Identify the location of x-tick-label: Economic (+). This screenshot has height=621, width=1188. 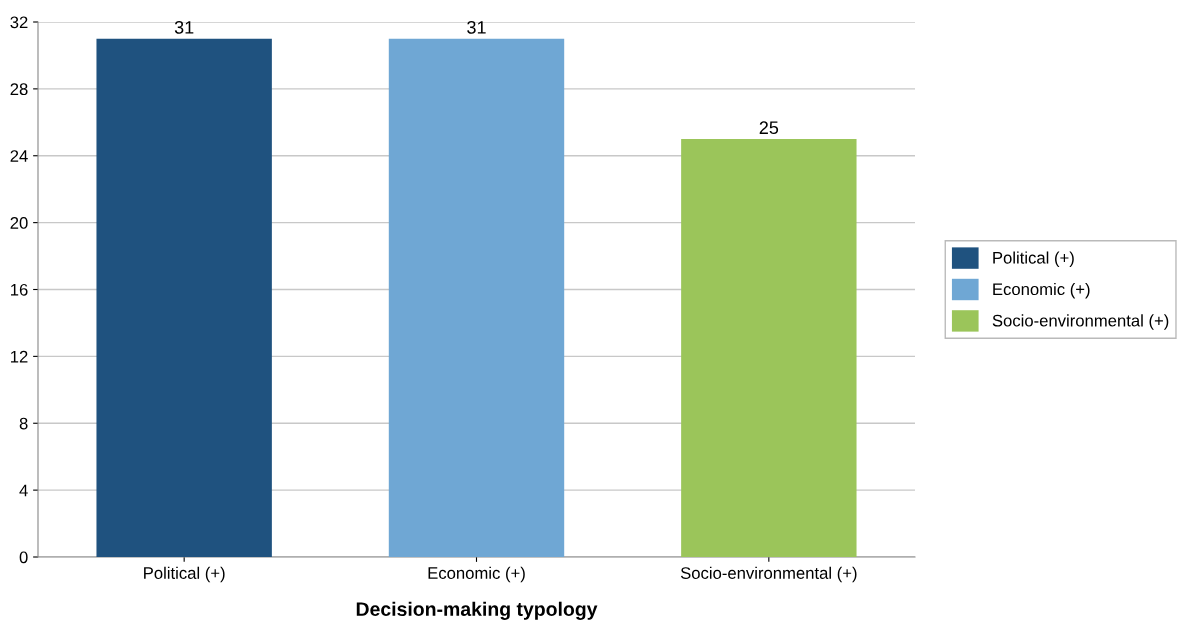
(476, 574).